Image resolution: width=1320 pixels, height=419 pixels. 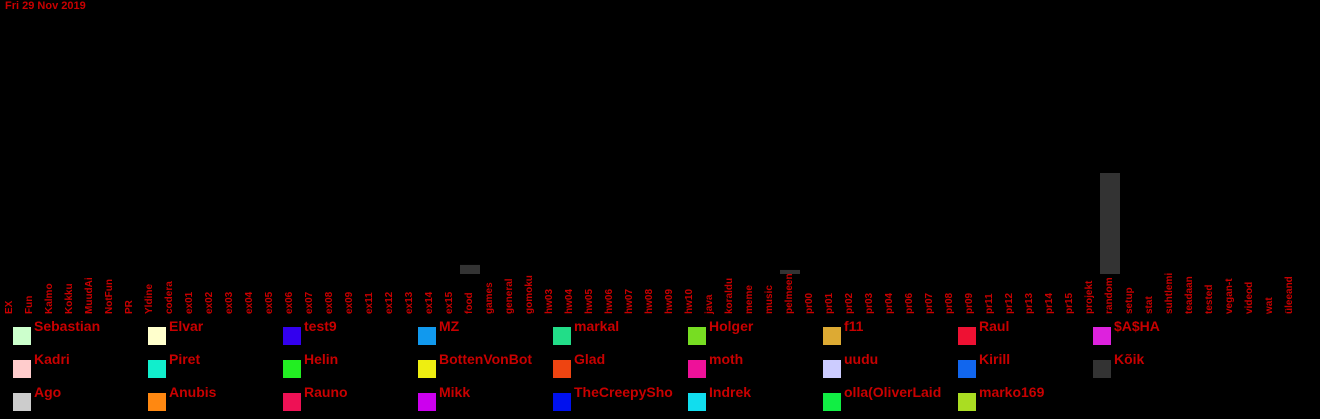 I want to click on legend-label: Anubis, so click(x=193, y=392).